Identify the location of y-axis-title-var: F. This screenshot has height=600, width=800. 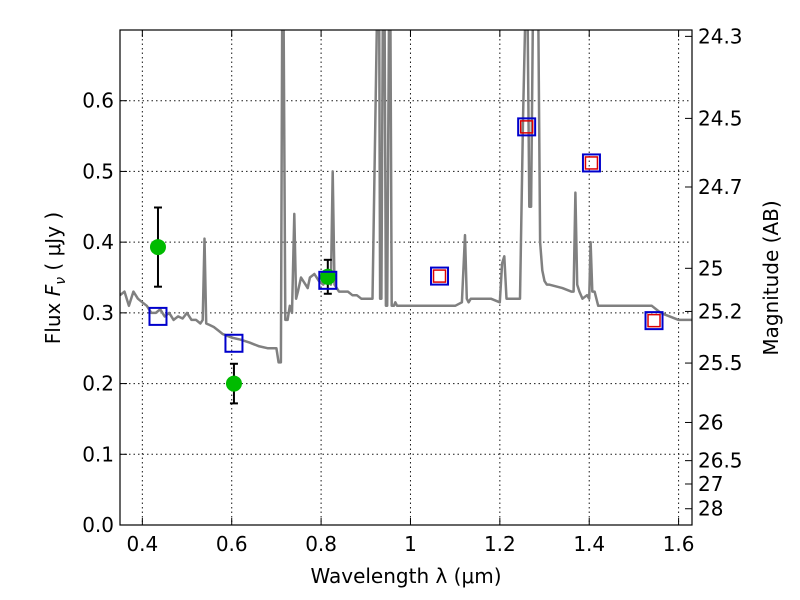
(53, 290).